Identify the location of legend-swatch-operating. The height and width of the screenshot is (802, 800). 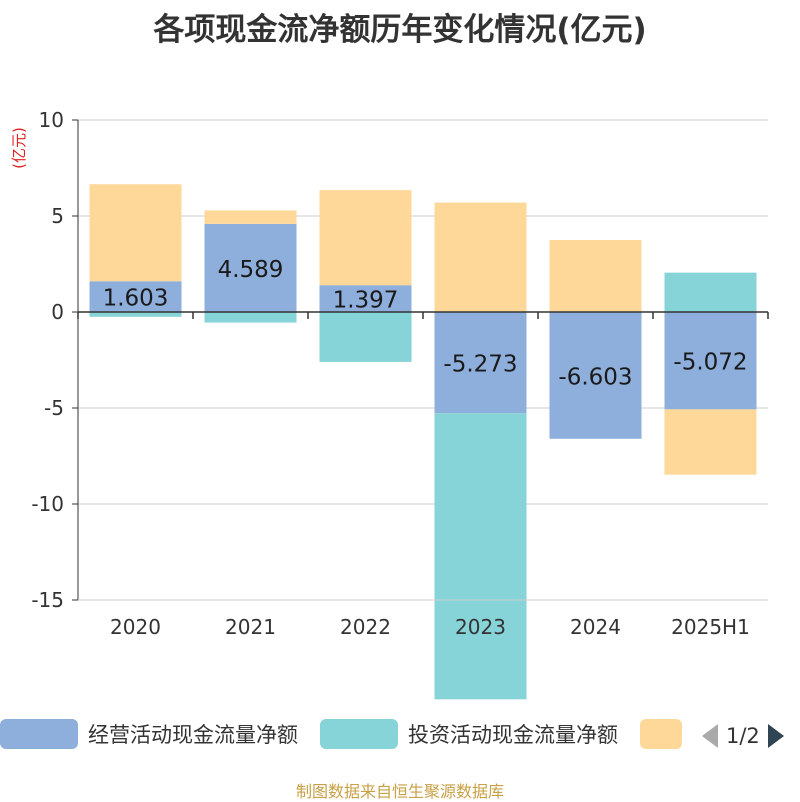
(39, 734).